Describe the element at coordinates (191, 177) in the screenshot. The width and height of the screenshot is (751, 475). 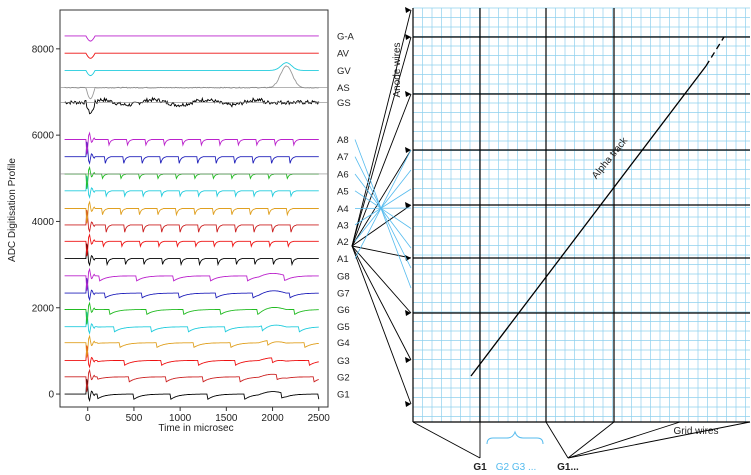
I see `series-line-a6` at that location.